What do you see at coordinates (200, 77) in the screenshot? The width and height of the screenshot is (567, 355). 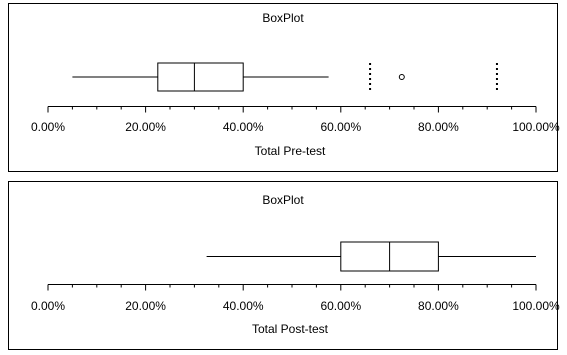 I see `interquartile-box` at bounding box center [200, 77].